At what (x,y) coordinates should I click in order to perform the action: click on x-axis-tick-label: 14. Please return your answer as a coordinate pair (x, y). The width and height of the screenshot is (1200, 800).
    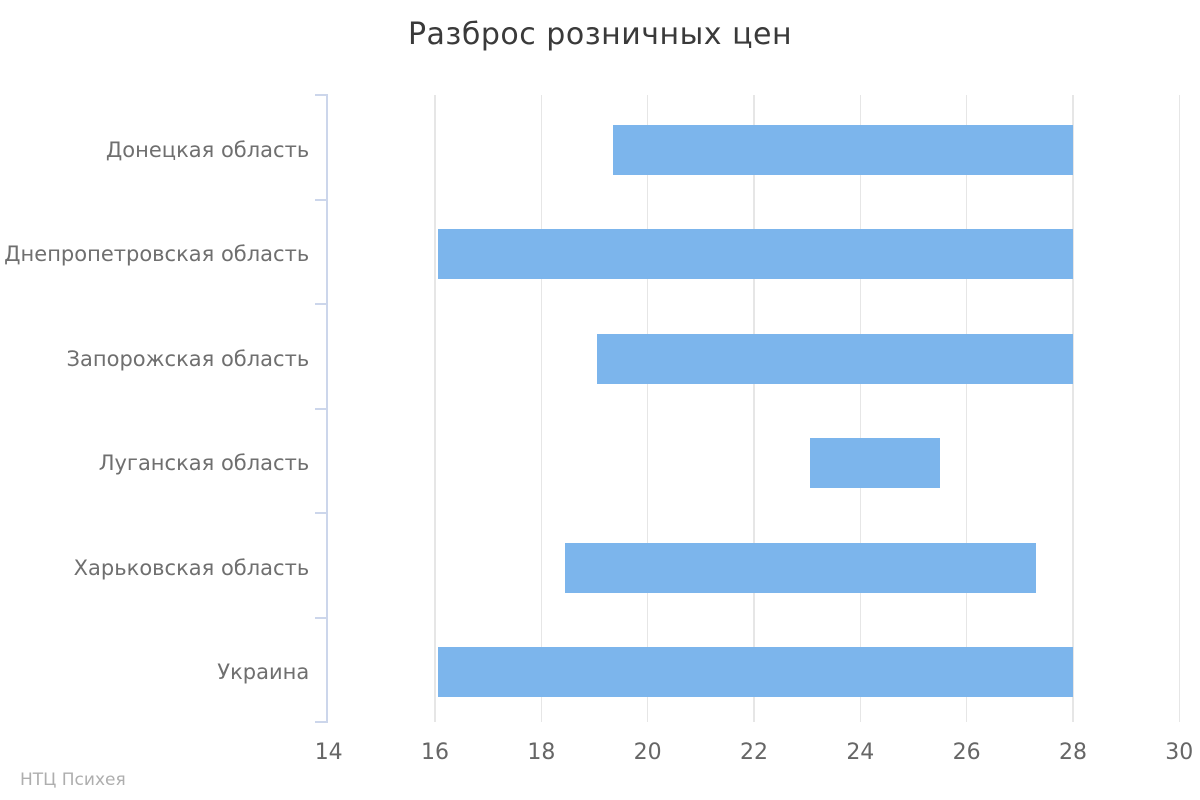
    Looking at the image, I should click on (328, 752).